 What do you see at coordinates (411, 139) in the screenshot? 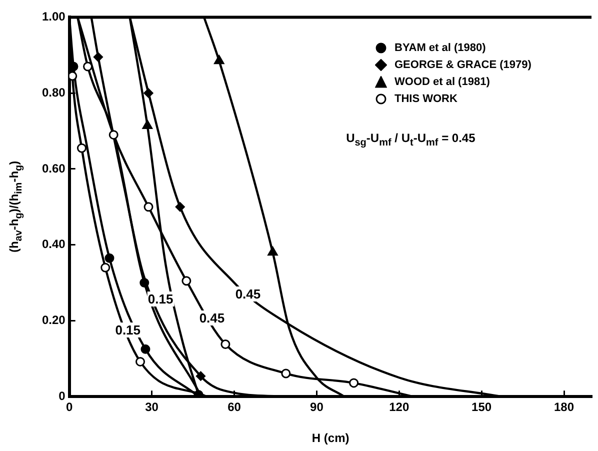
I see `text: U$_{sg}$-U$_{mf}$ / U$_{t}$-U$_{mf}$ = 0.45` at bounding box center [411, 139].